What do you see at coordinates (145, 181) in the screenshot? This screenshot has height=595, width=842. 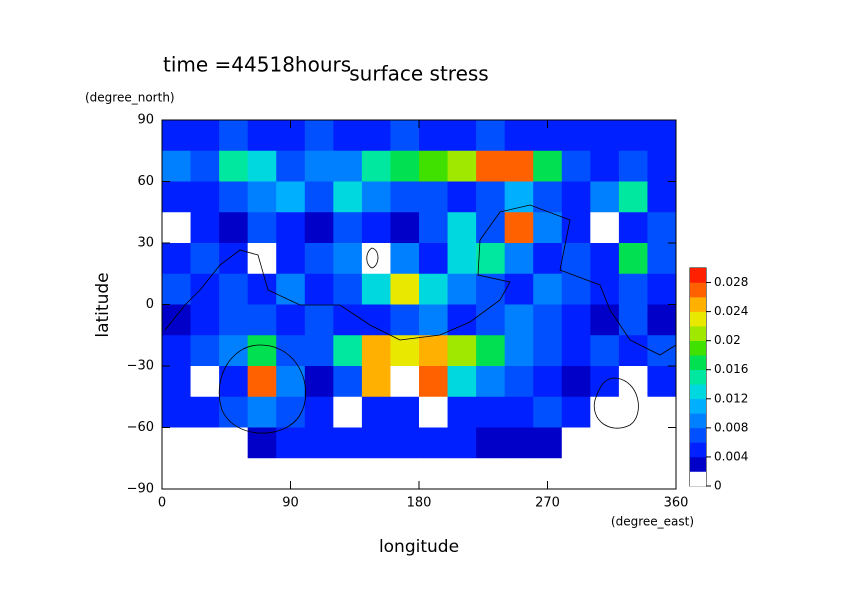 I see `y-tick-label: 60` at bounding box center [145, 181].